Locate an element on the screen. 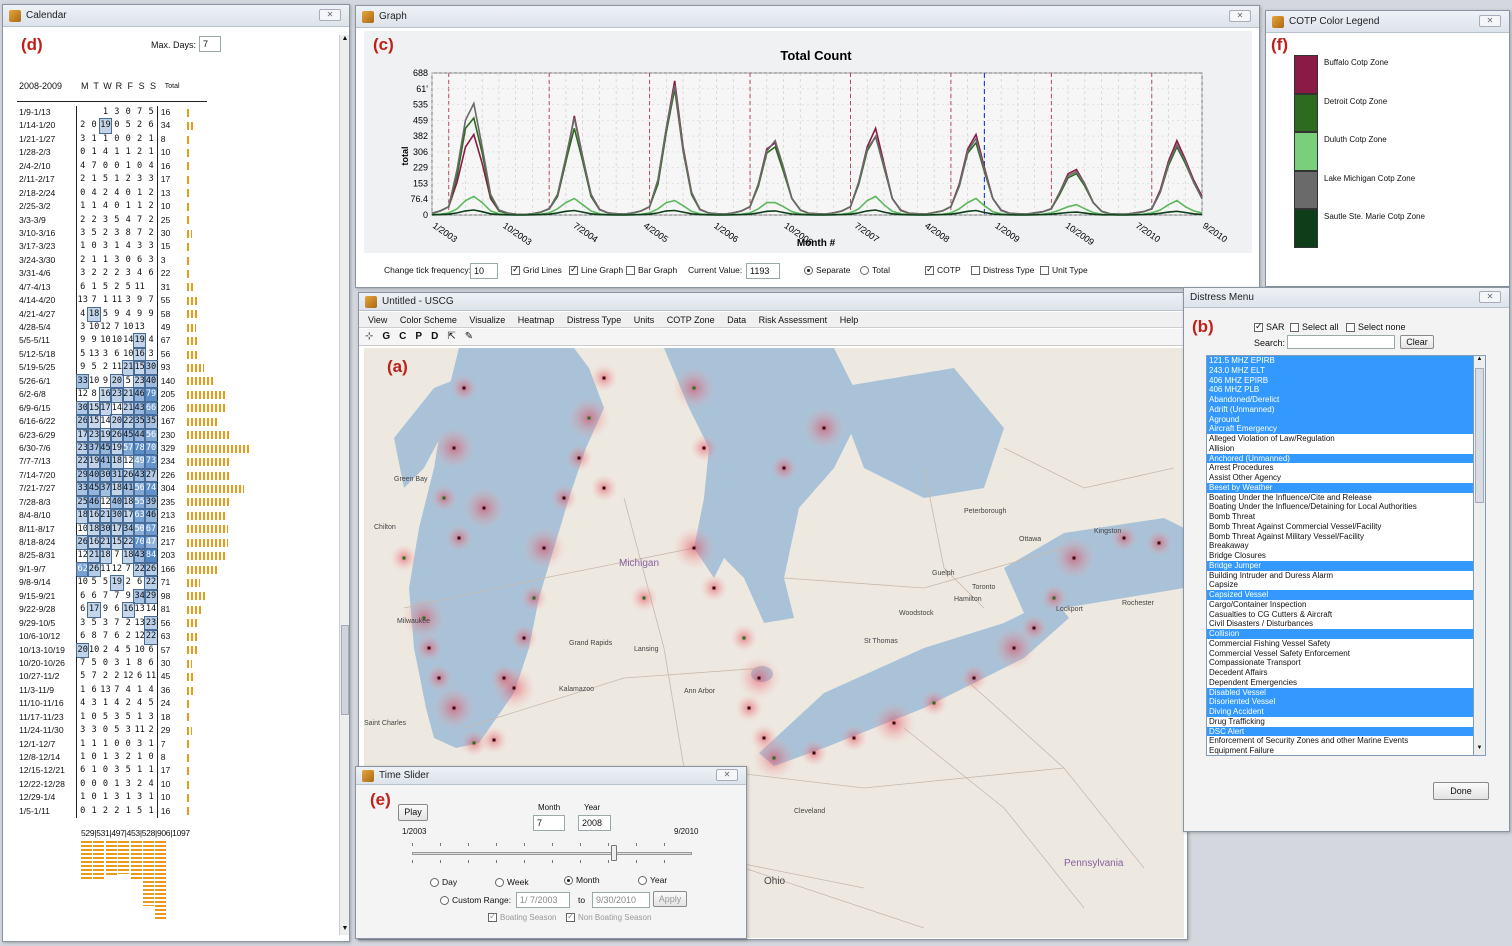  distress-type-item: Bridge Closures is located at coordinates (1237, 555).